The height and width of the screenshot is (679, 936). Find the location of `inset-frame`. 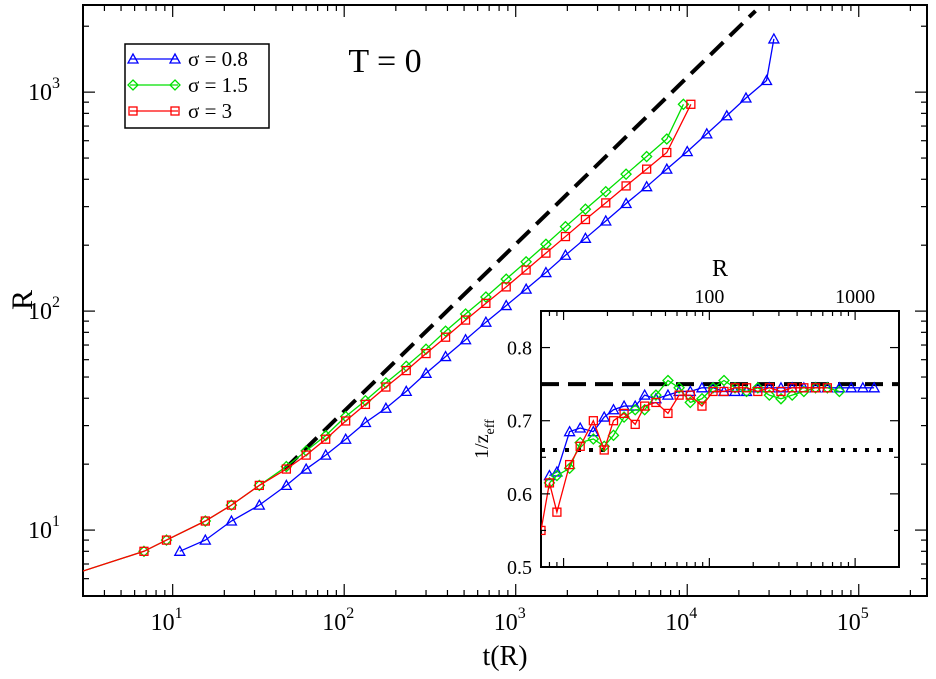

inset-frame is located at coordinates (720, 439).